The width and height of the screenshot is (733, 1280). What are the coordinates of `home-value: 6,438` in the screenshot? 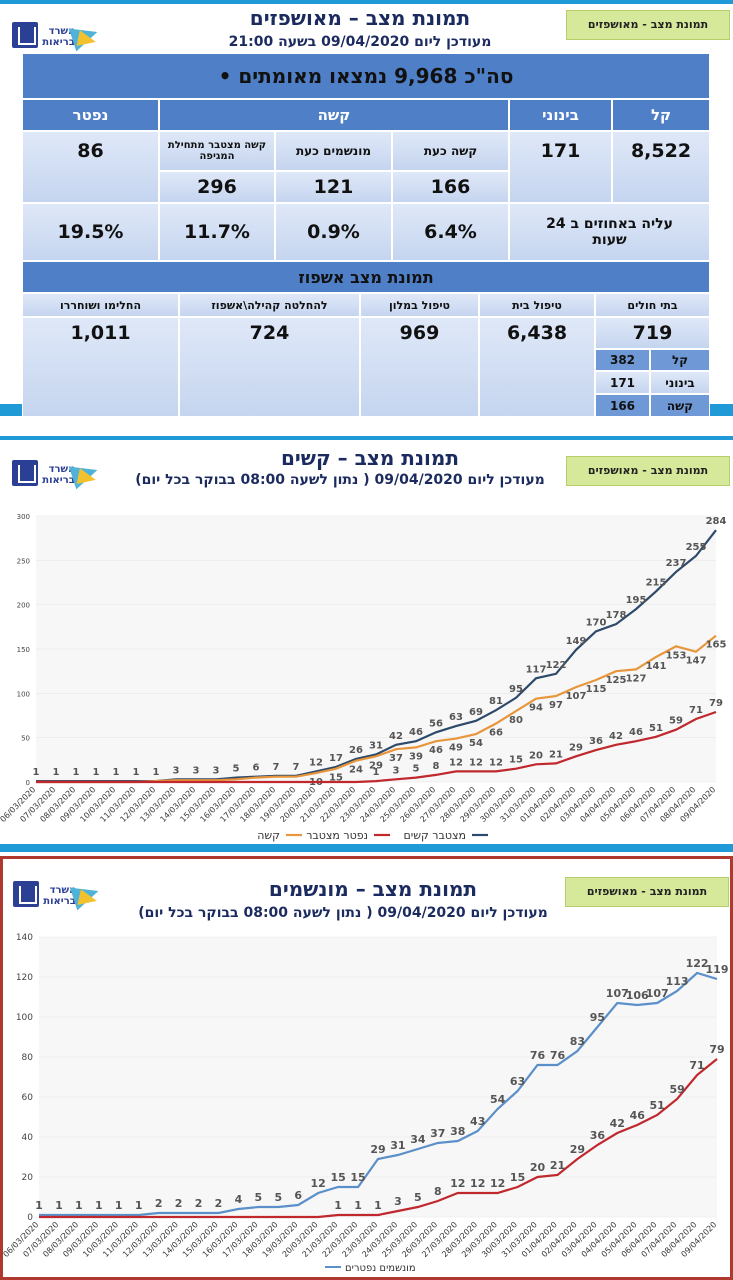 It's located at (537, 367).